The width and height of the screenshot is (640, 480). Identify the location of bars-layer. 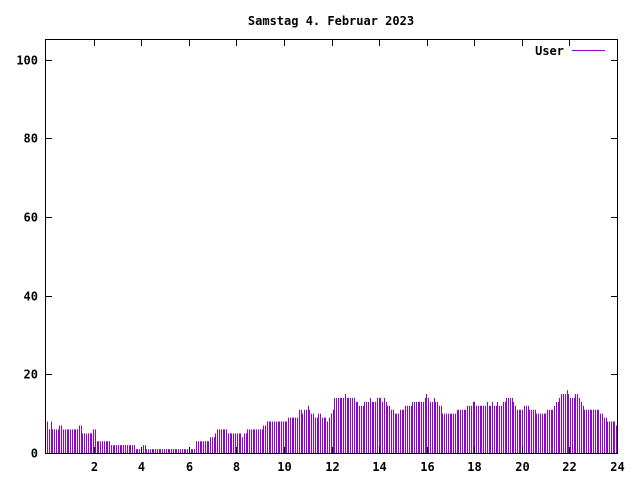
(332, 421).